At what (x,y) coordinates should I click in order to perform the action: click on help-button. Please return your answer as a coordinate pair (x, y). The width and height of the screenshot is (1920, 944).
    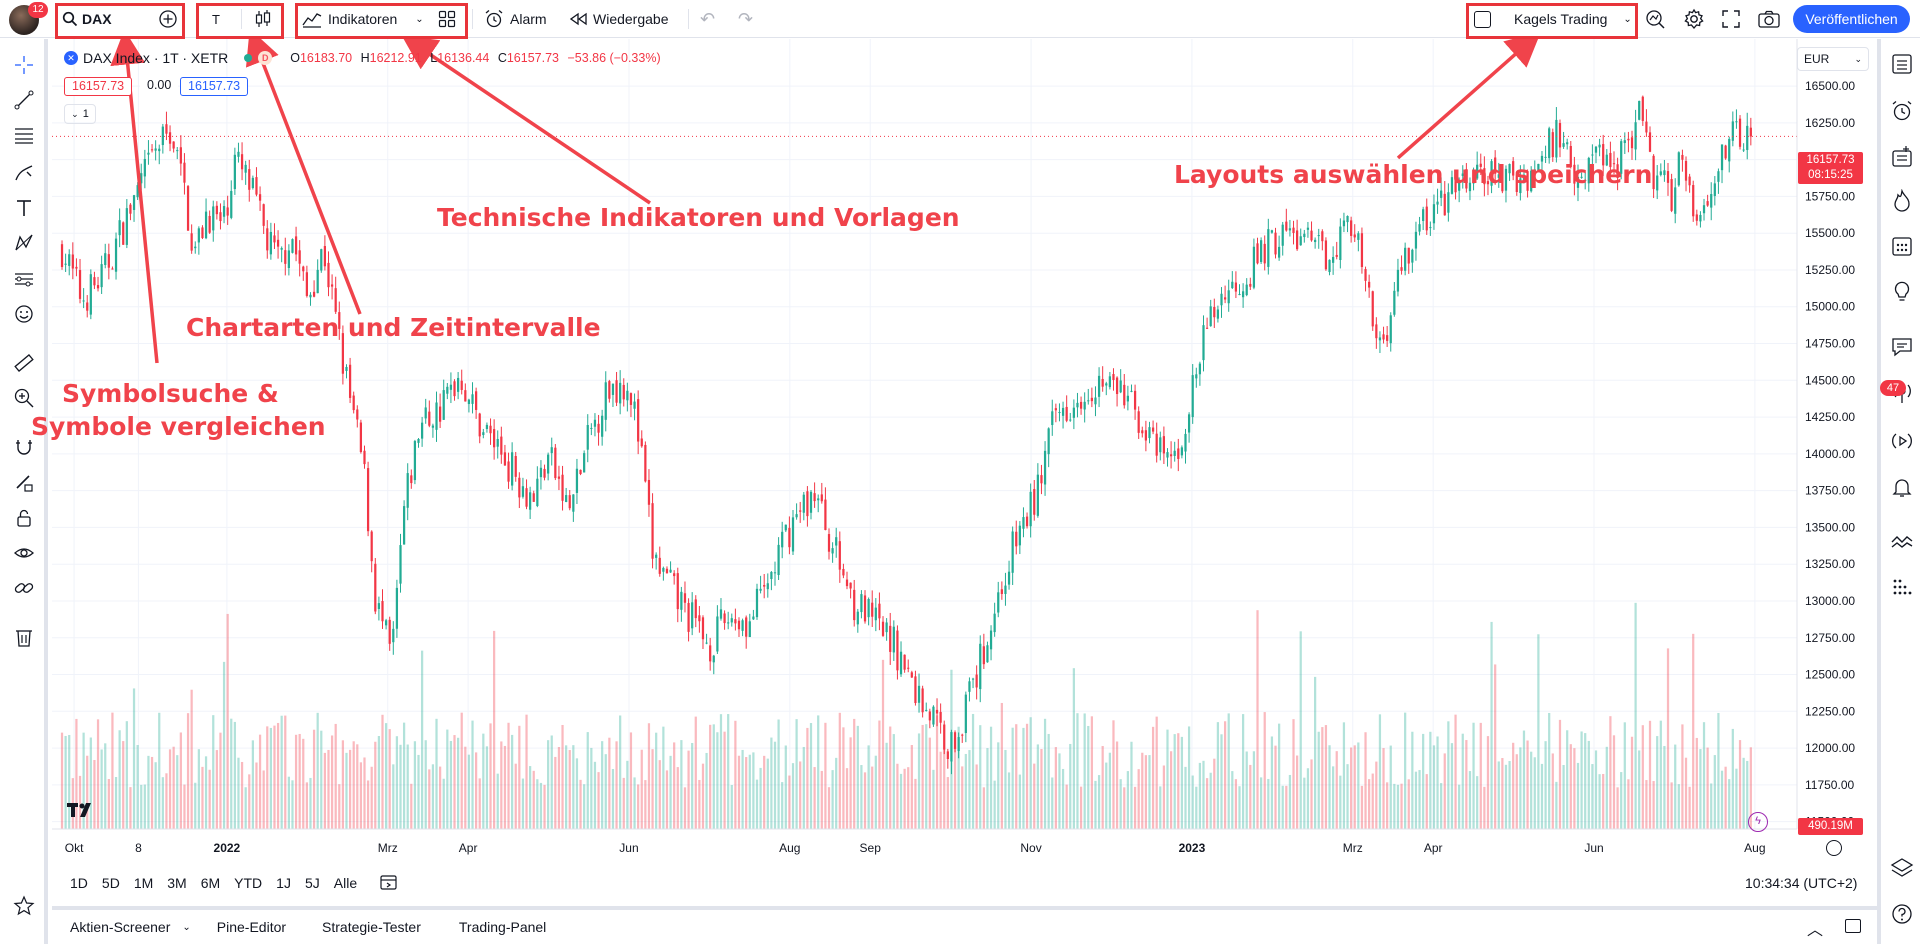
    Looking at the image, I should click on (1902, 914).